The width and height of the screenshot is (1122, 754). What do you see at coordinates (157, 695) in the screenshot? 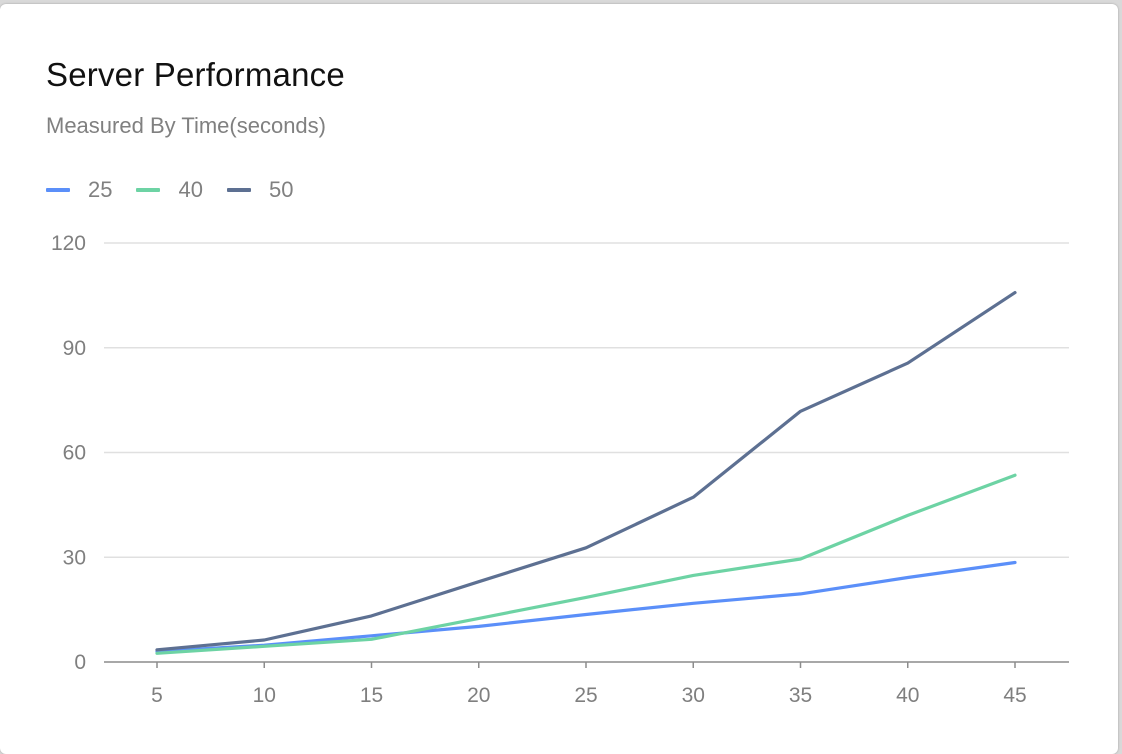
I see `x-tick-label-5: 5` at bounding box center [157, 695].